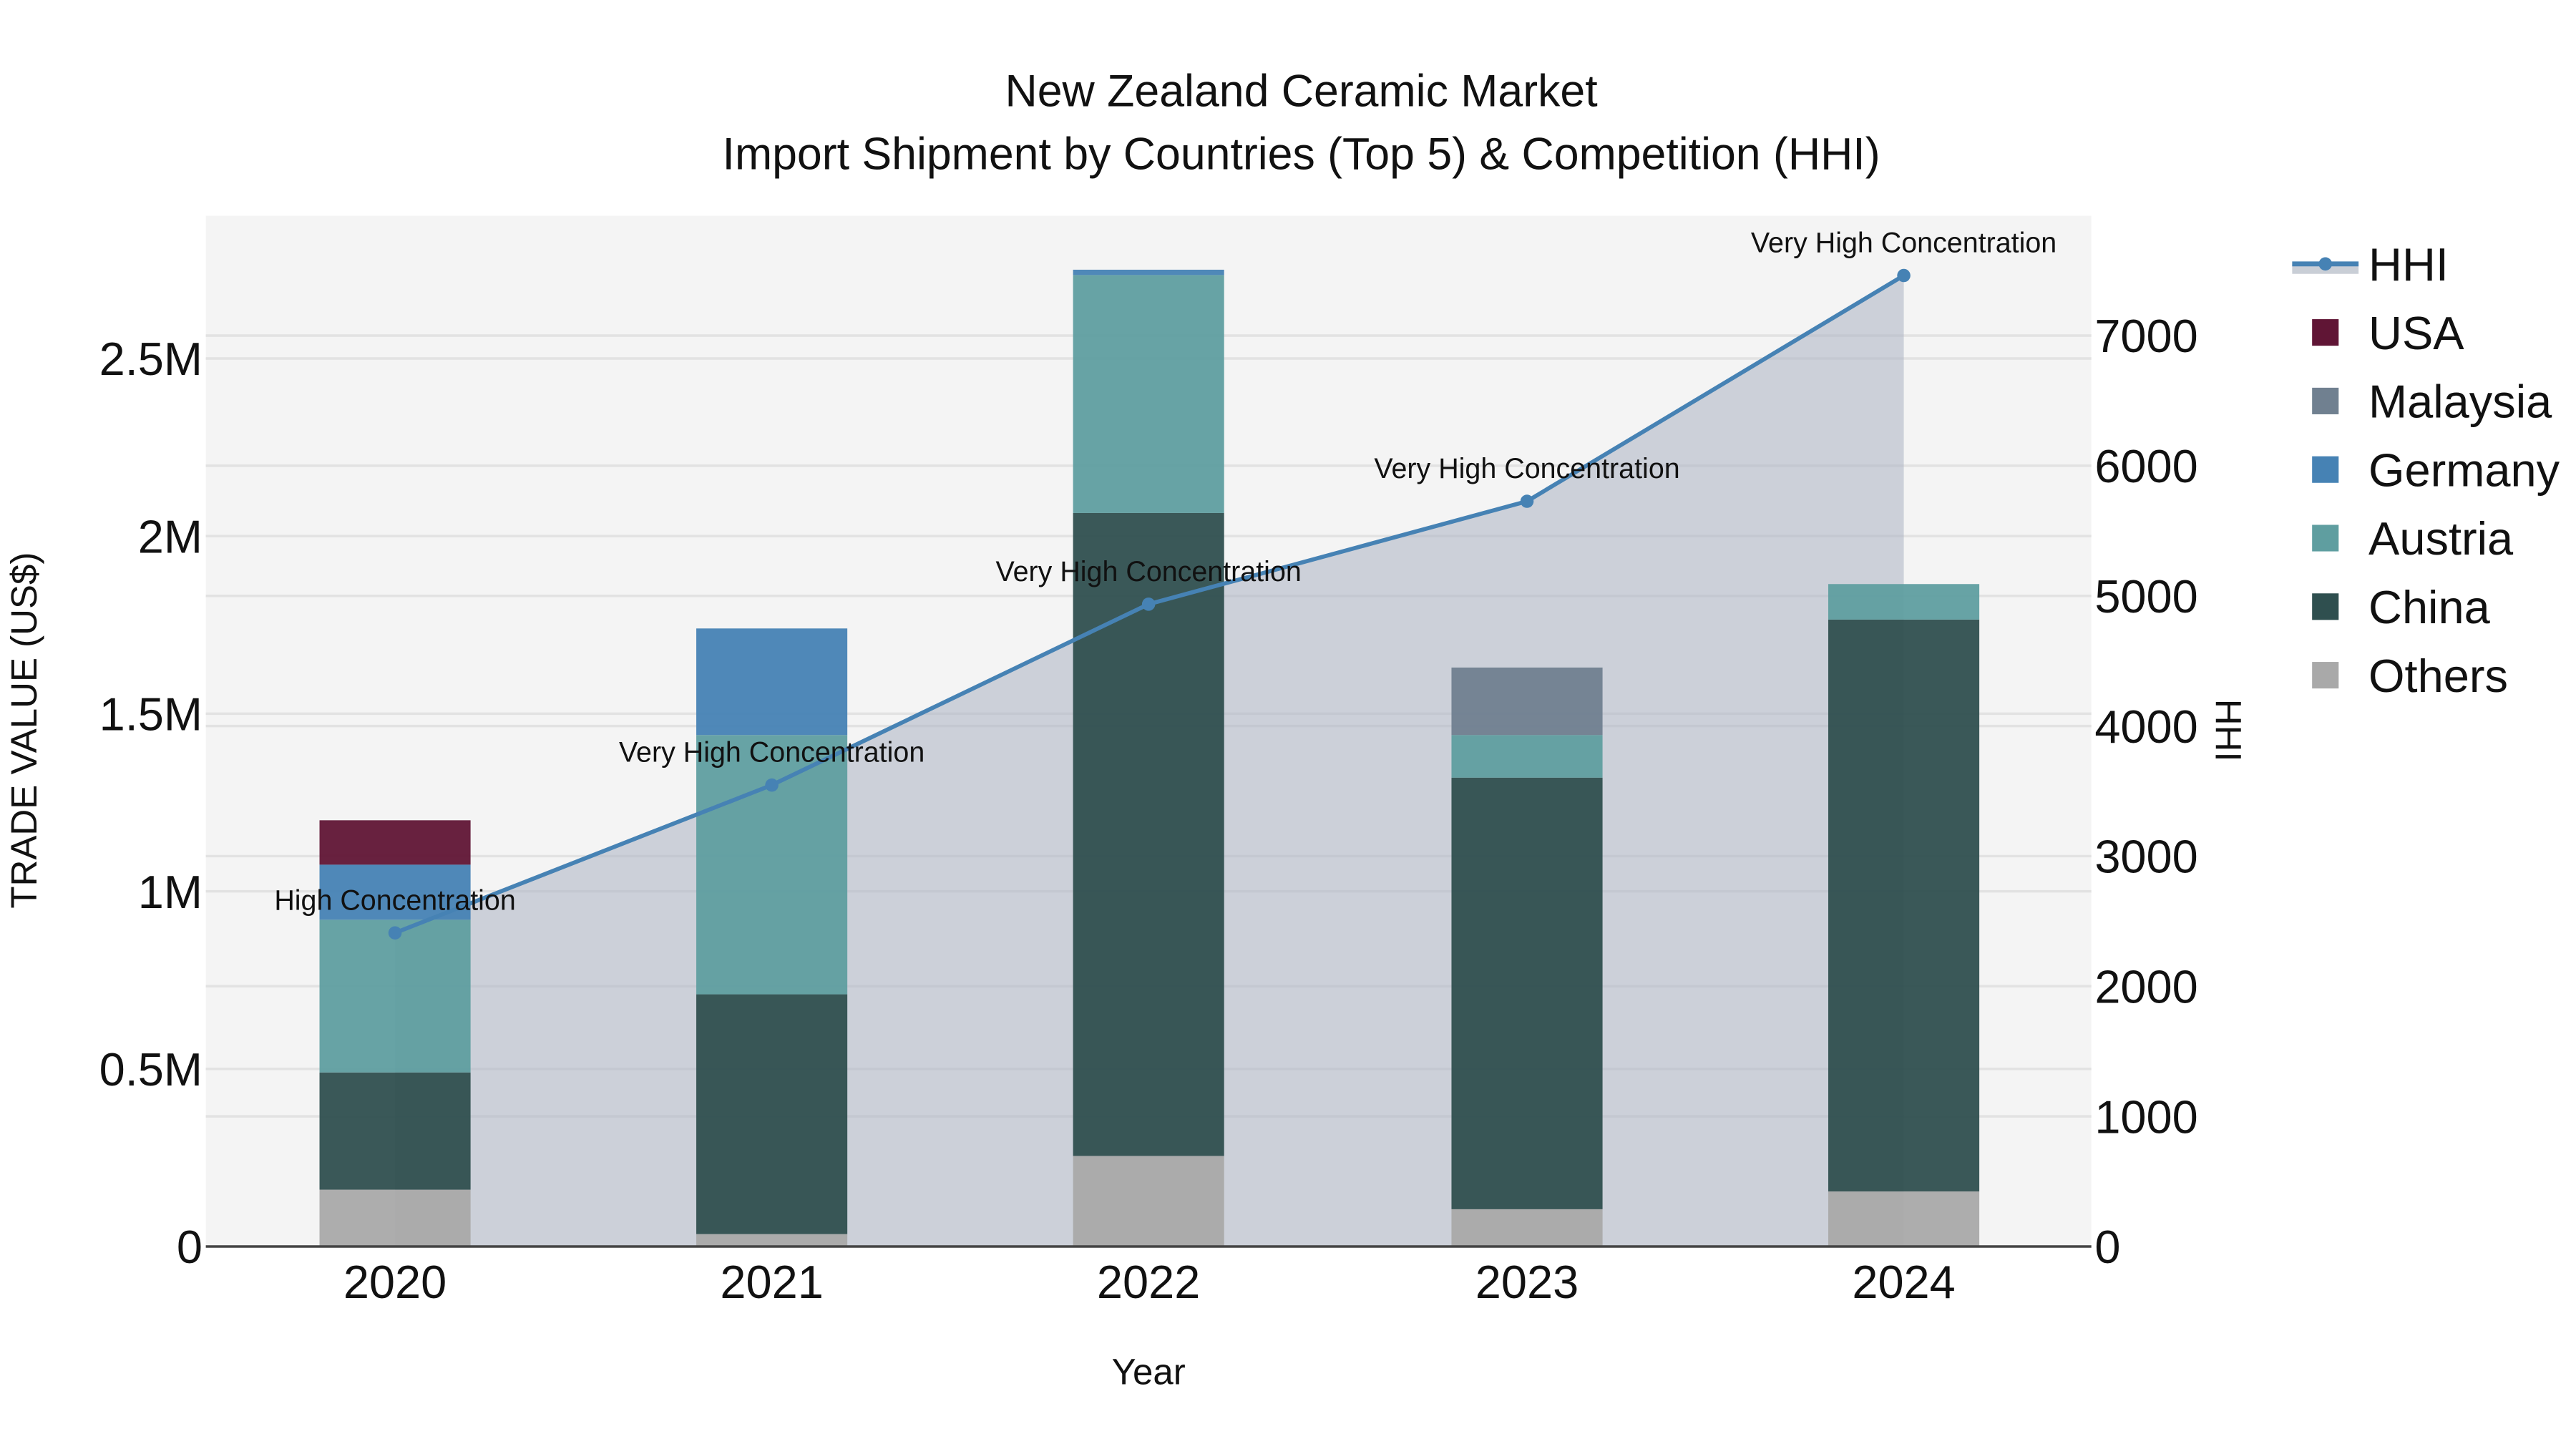 This screenshot has width=2576, height=1449. What do you see at coordinates (151, 359) in the screenshot?
I see `y-tick-label: 2.5M` at bounding box center [151, 359].